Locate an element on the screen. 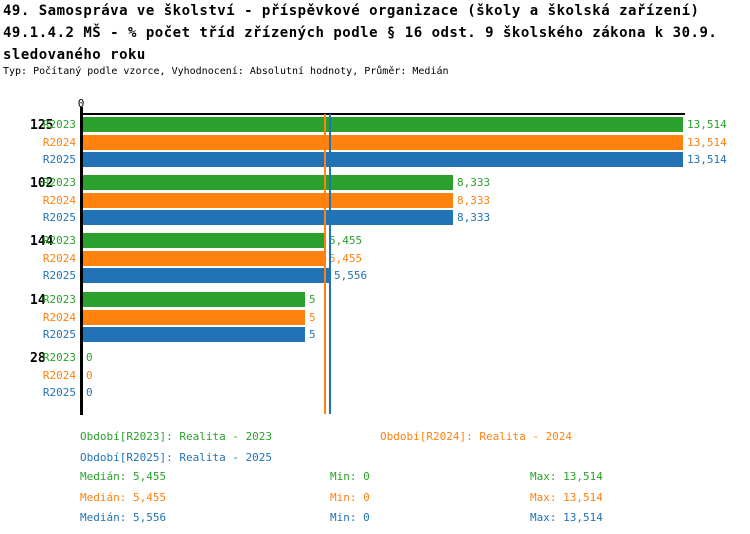  category-label: 102 is located at coordinates (42, 183).